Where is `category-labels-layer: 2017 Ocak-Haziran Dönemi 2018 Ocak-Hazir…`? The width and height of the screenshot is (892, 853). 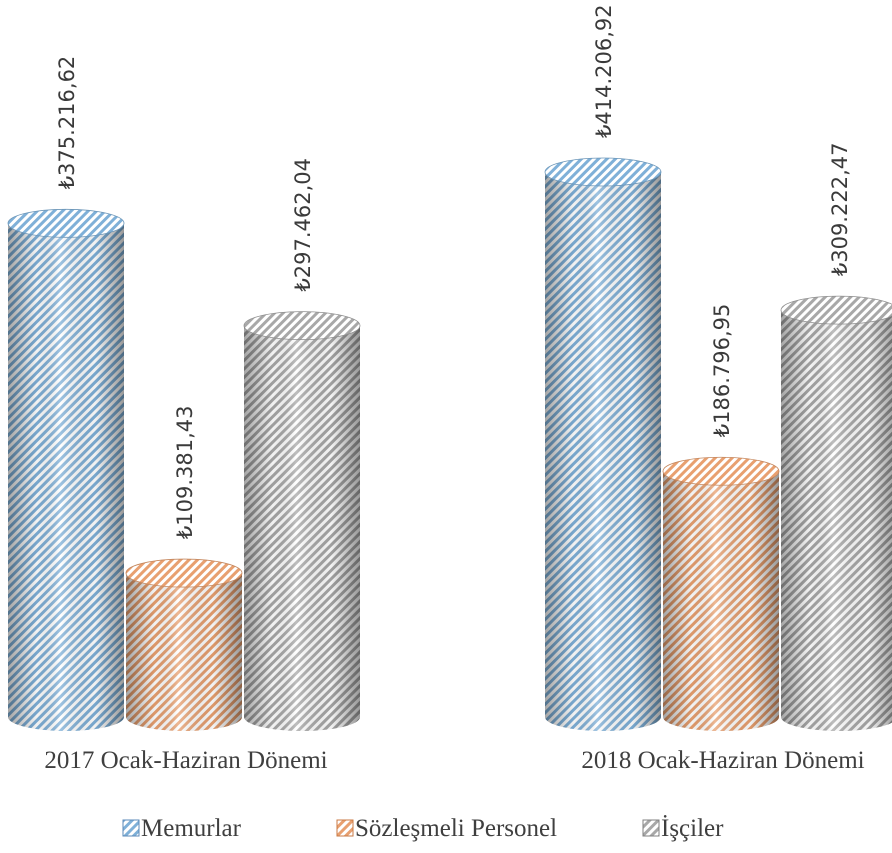 category-labels-layer: 2017 Ocak-Haziran Dönemi 2018 Ocak-Hazir… is located at coordinates (454, 760).